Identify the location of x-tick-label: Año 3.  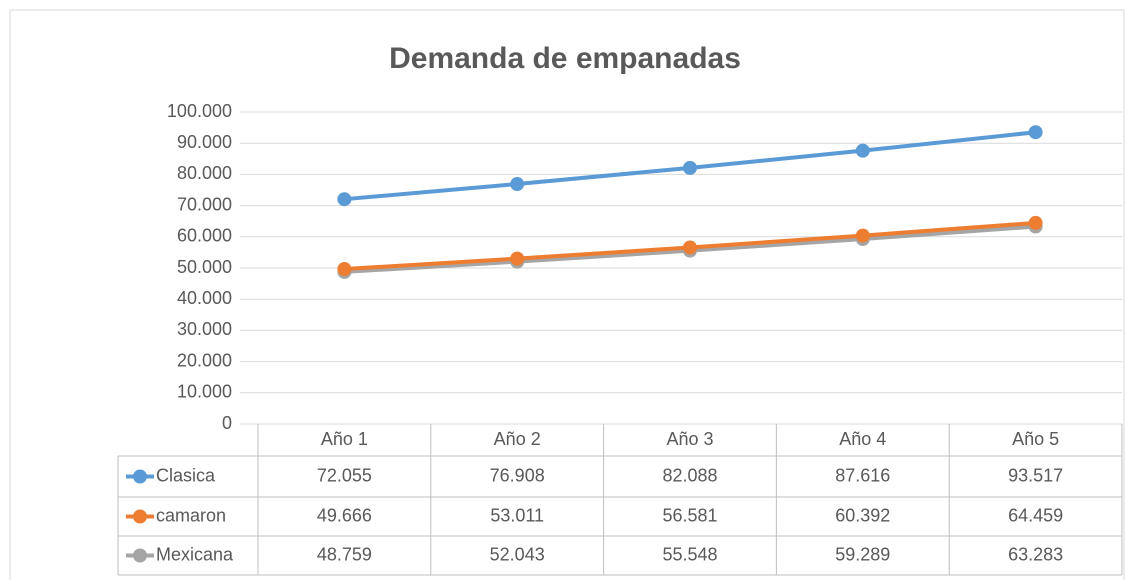
(689, 439).